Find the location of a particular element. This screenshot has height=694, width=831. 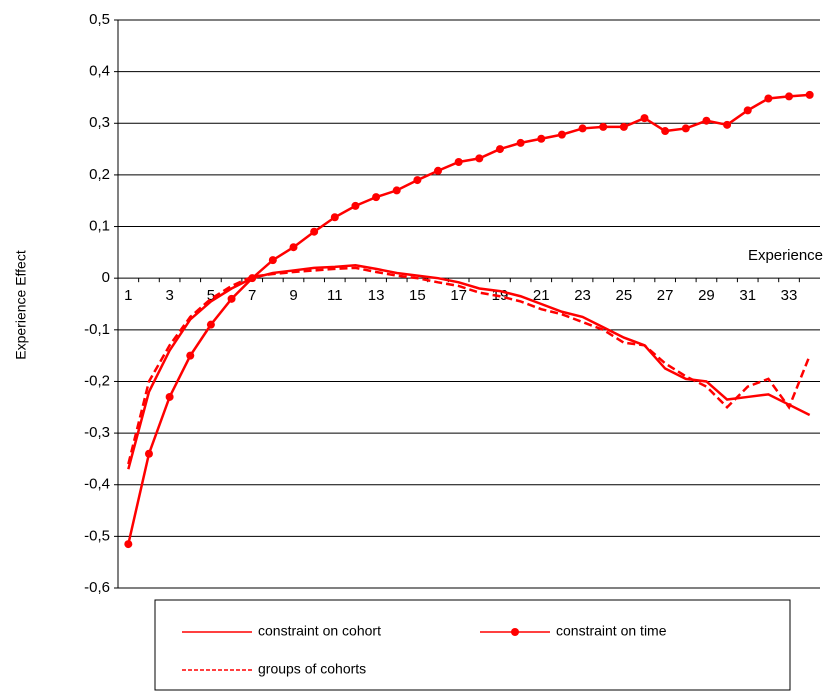

y-tick-label: -0,3 is located at coordinates (97, 432).